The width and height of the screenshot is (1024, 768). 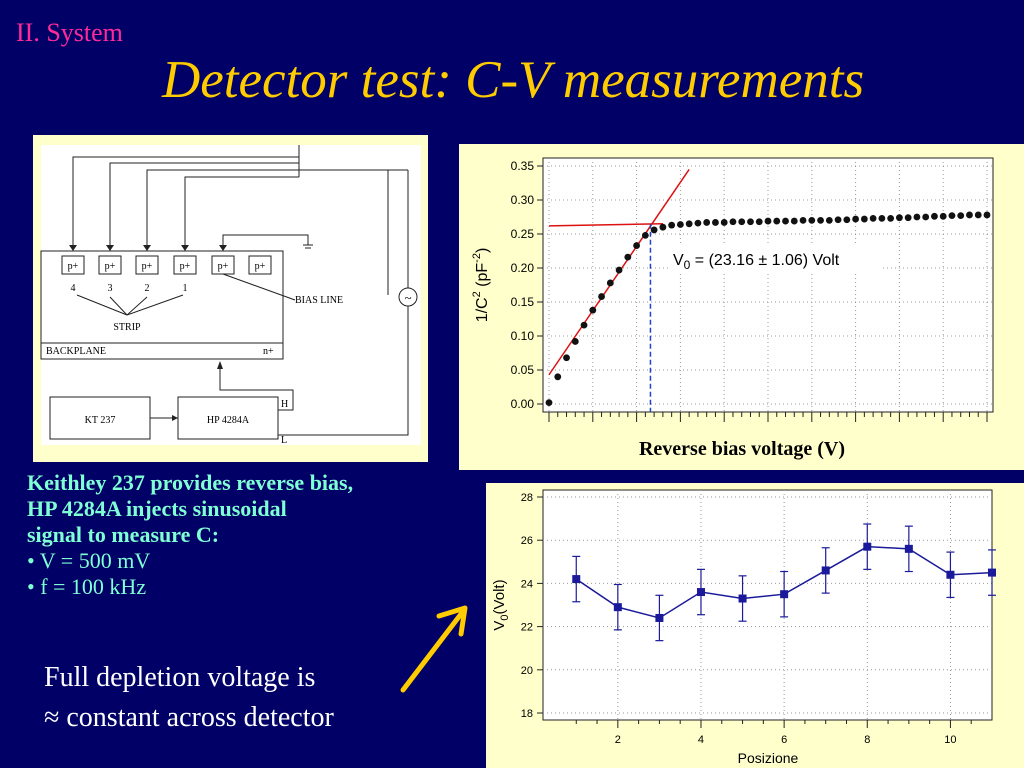 I want to click on cv-y-tick-label: 0.00, so click(x=523, y=404).